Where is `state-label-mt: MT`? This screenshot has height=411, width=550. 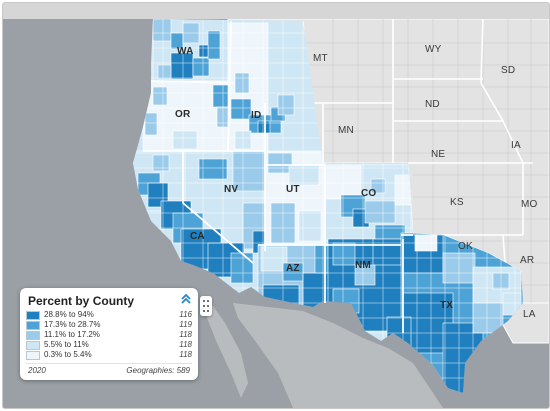 state-label-mt: MT is located at coordinates (320, 58).